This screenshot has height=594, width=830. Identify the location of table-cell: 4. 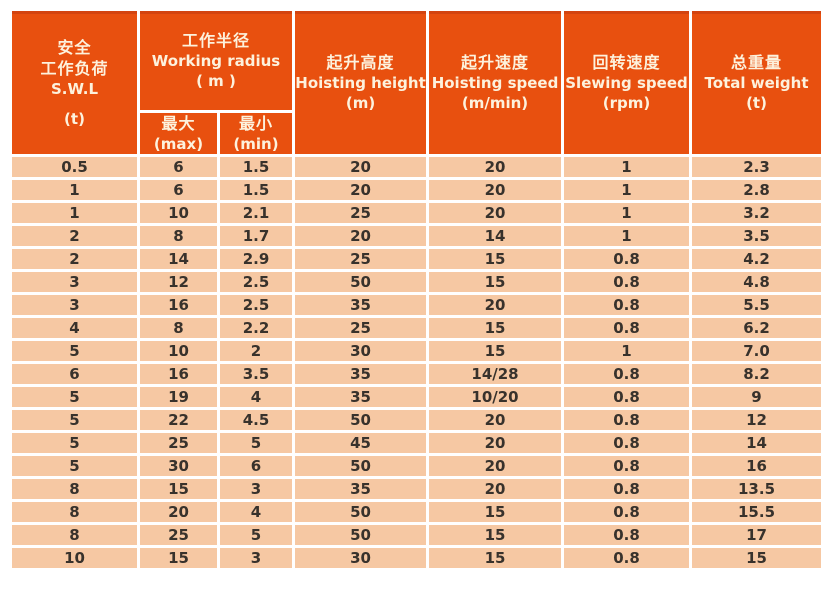
(256, 397).